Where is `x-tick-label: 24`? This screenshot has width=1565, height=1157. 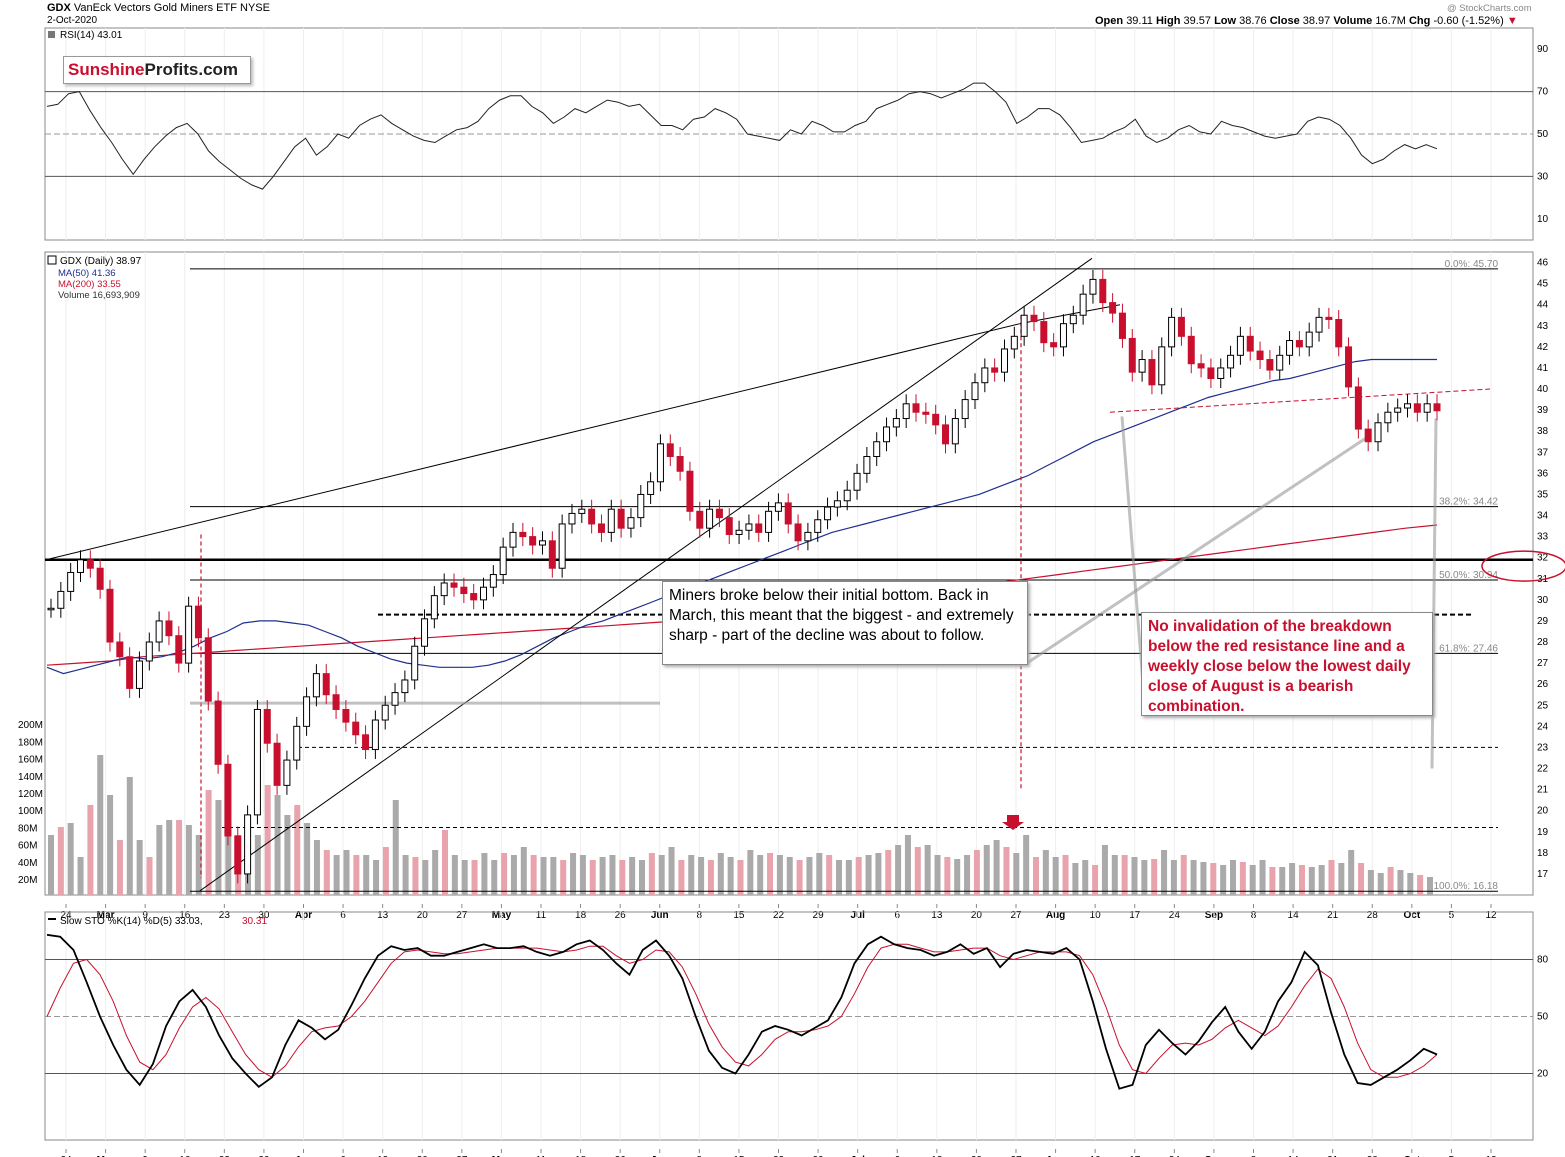
x-tick-label: 24 is located at coordinates (1175, 1156).